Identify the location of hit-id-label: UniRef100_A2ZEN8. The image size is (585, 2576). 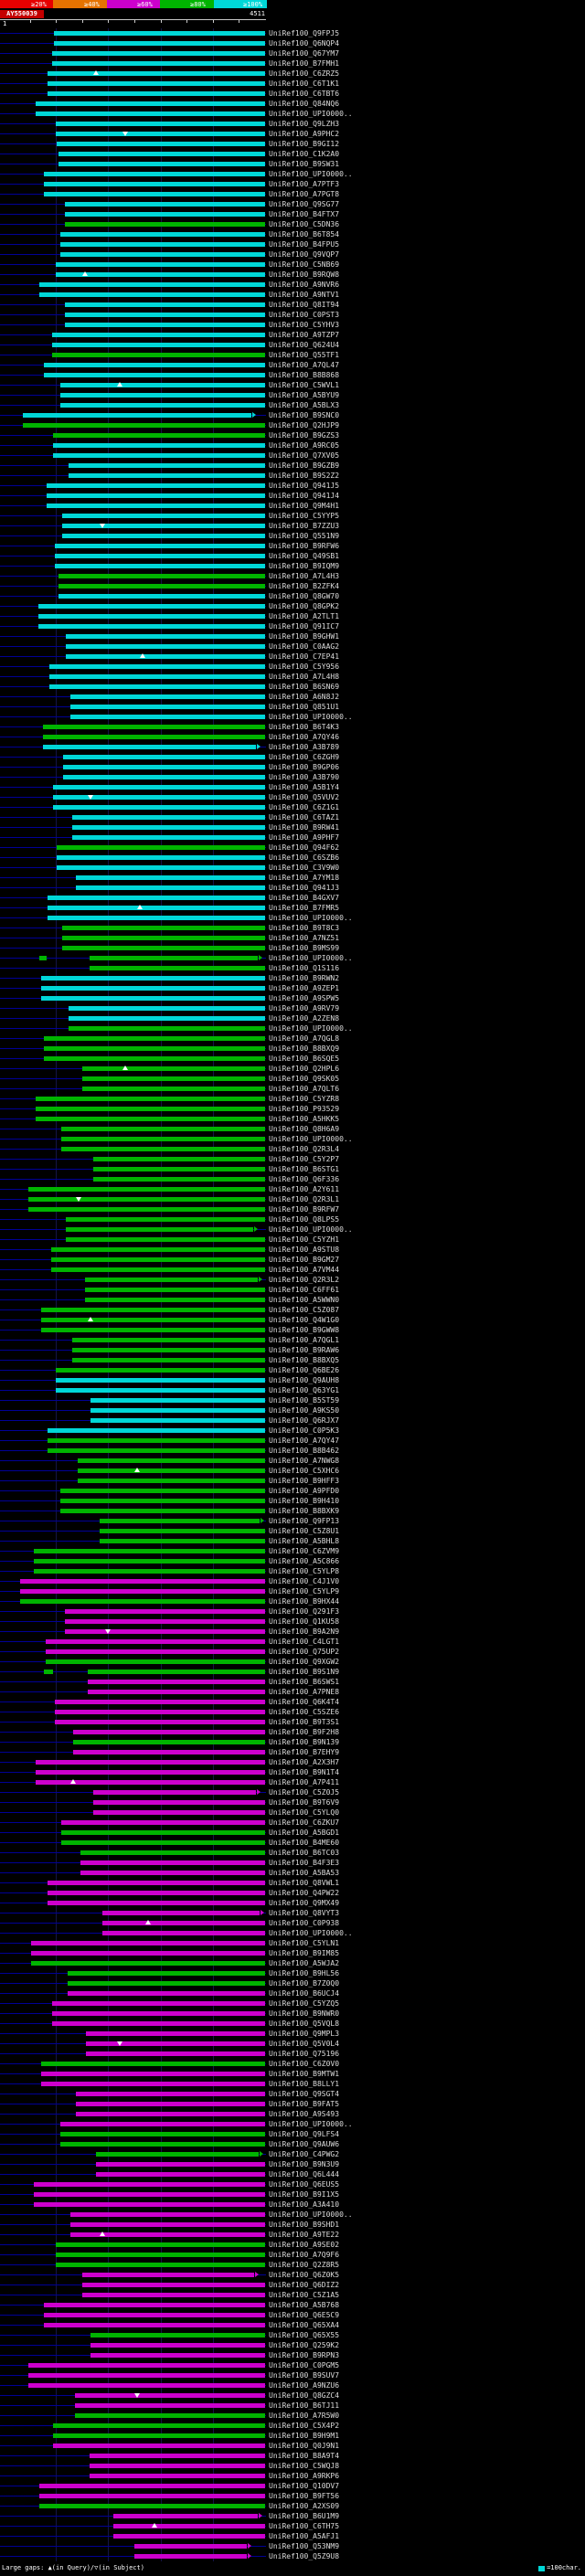
(304, 1018).